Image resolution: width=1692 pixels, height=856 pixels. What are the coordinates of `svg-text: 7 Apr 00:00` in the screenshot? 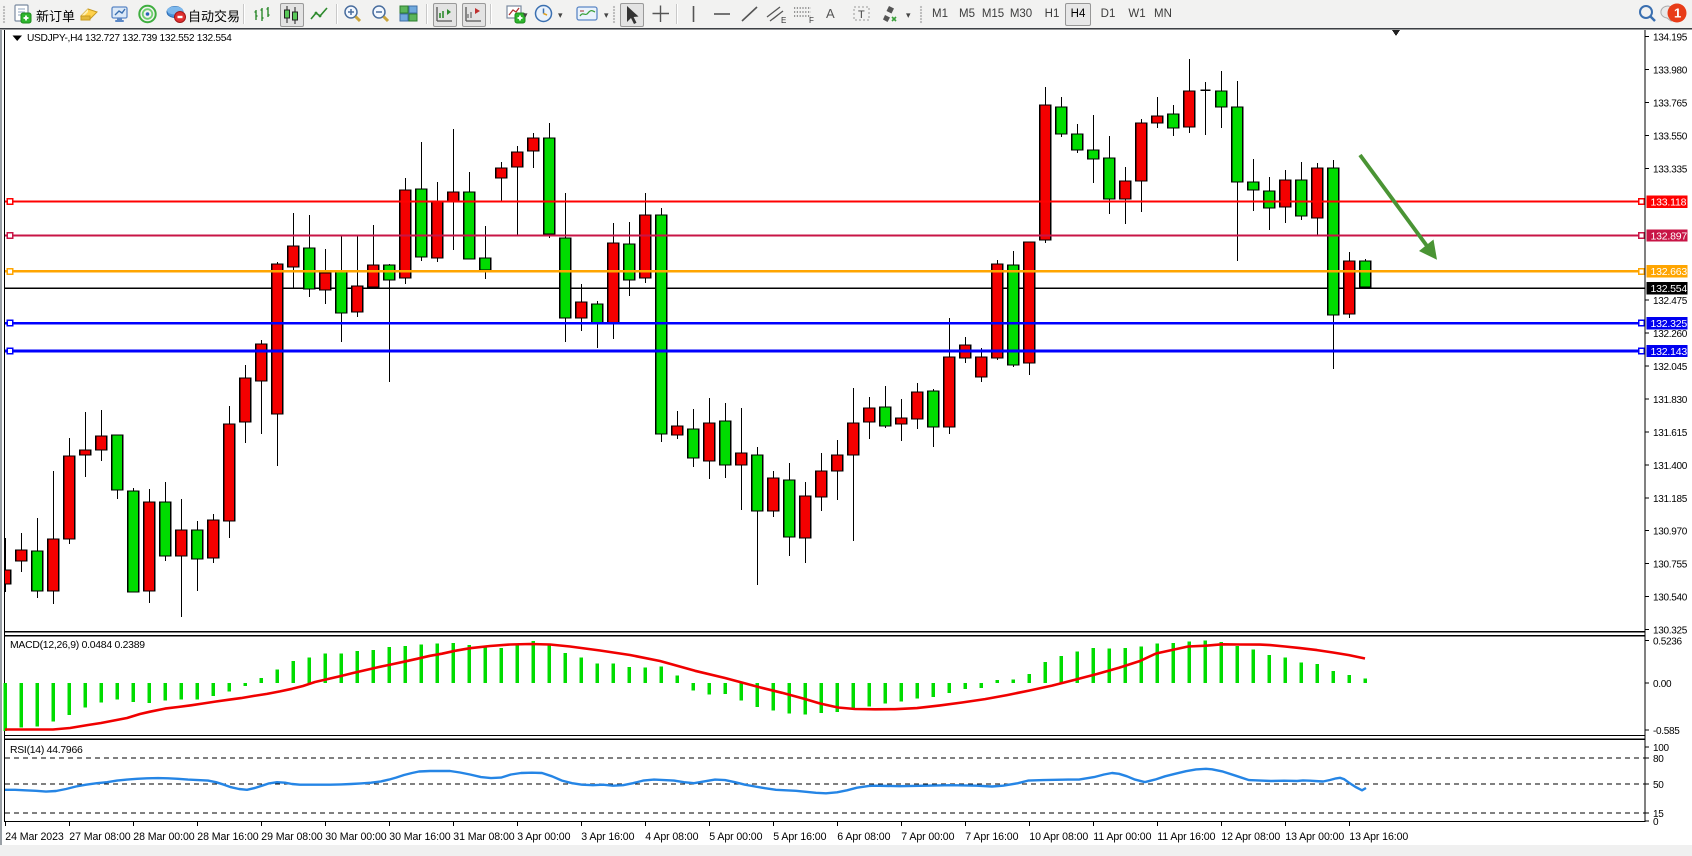 It's located at (927, 837).